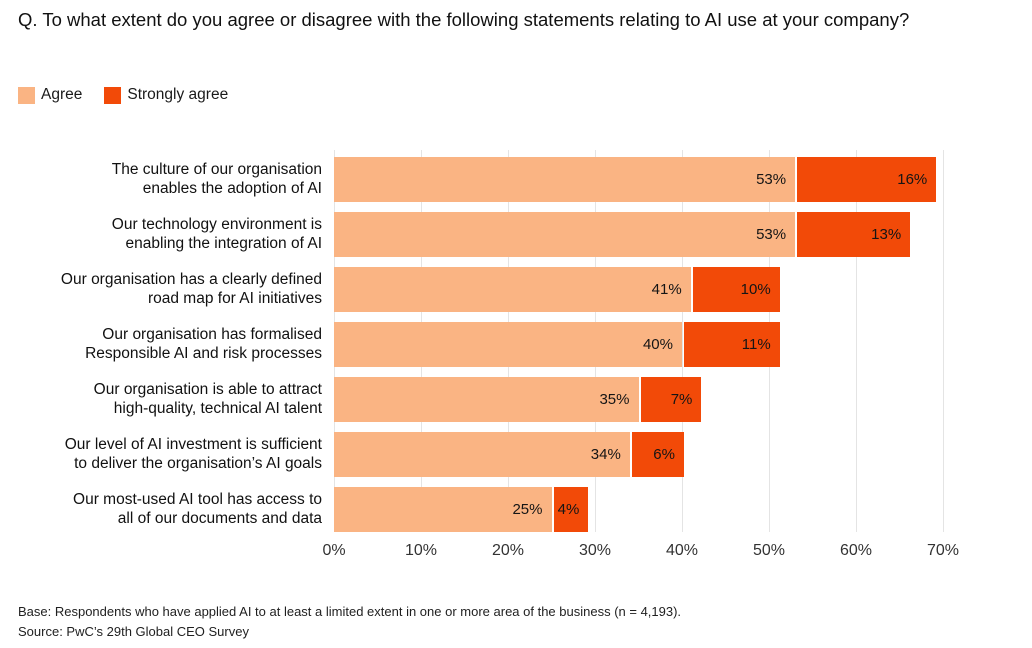  I want to click on legend-swatch-agree-icon, so click(26, 95).